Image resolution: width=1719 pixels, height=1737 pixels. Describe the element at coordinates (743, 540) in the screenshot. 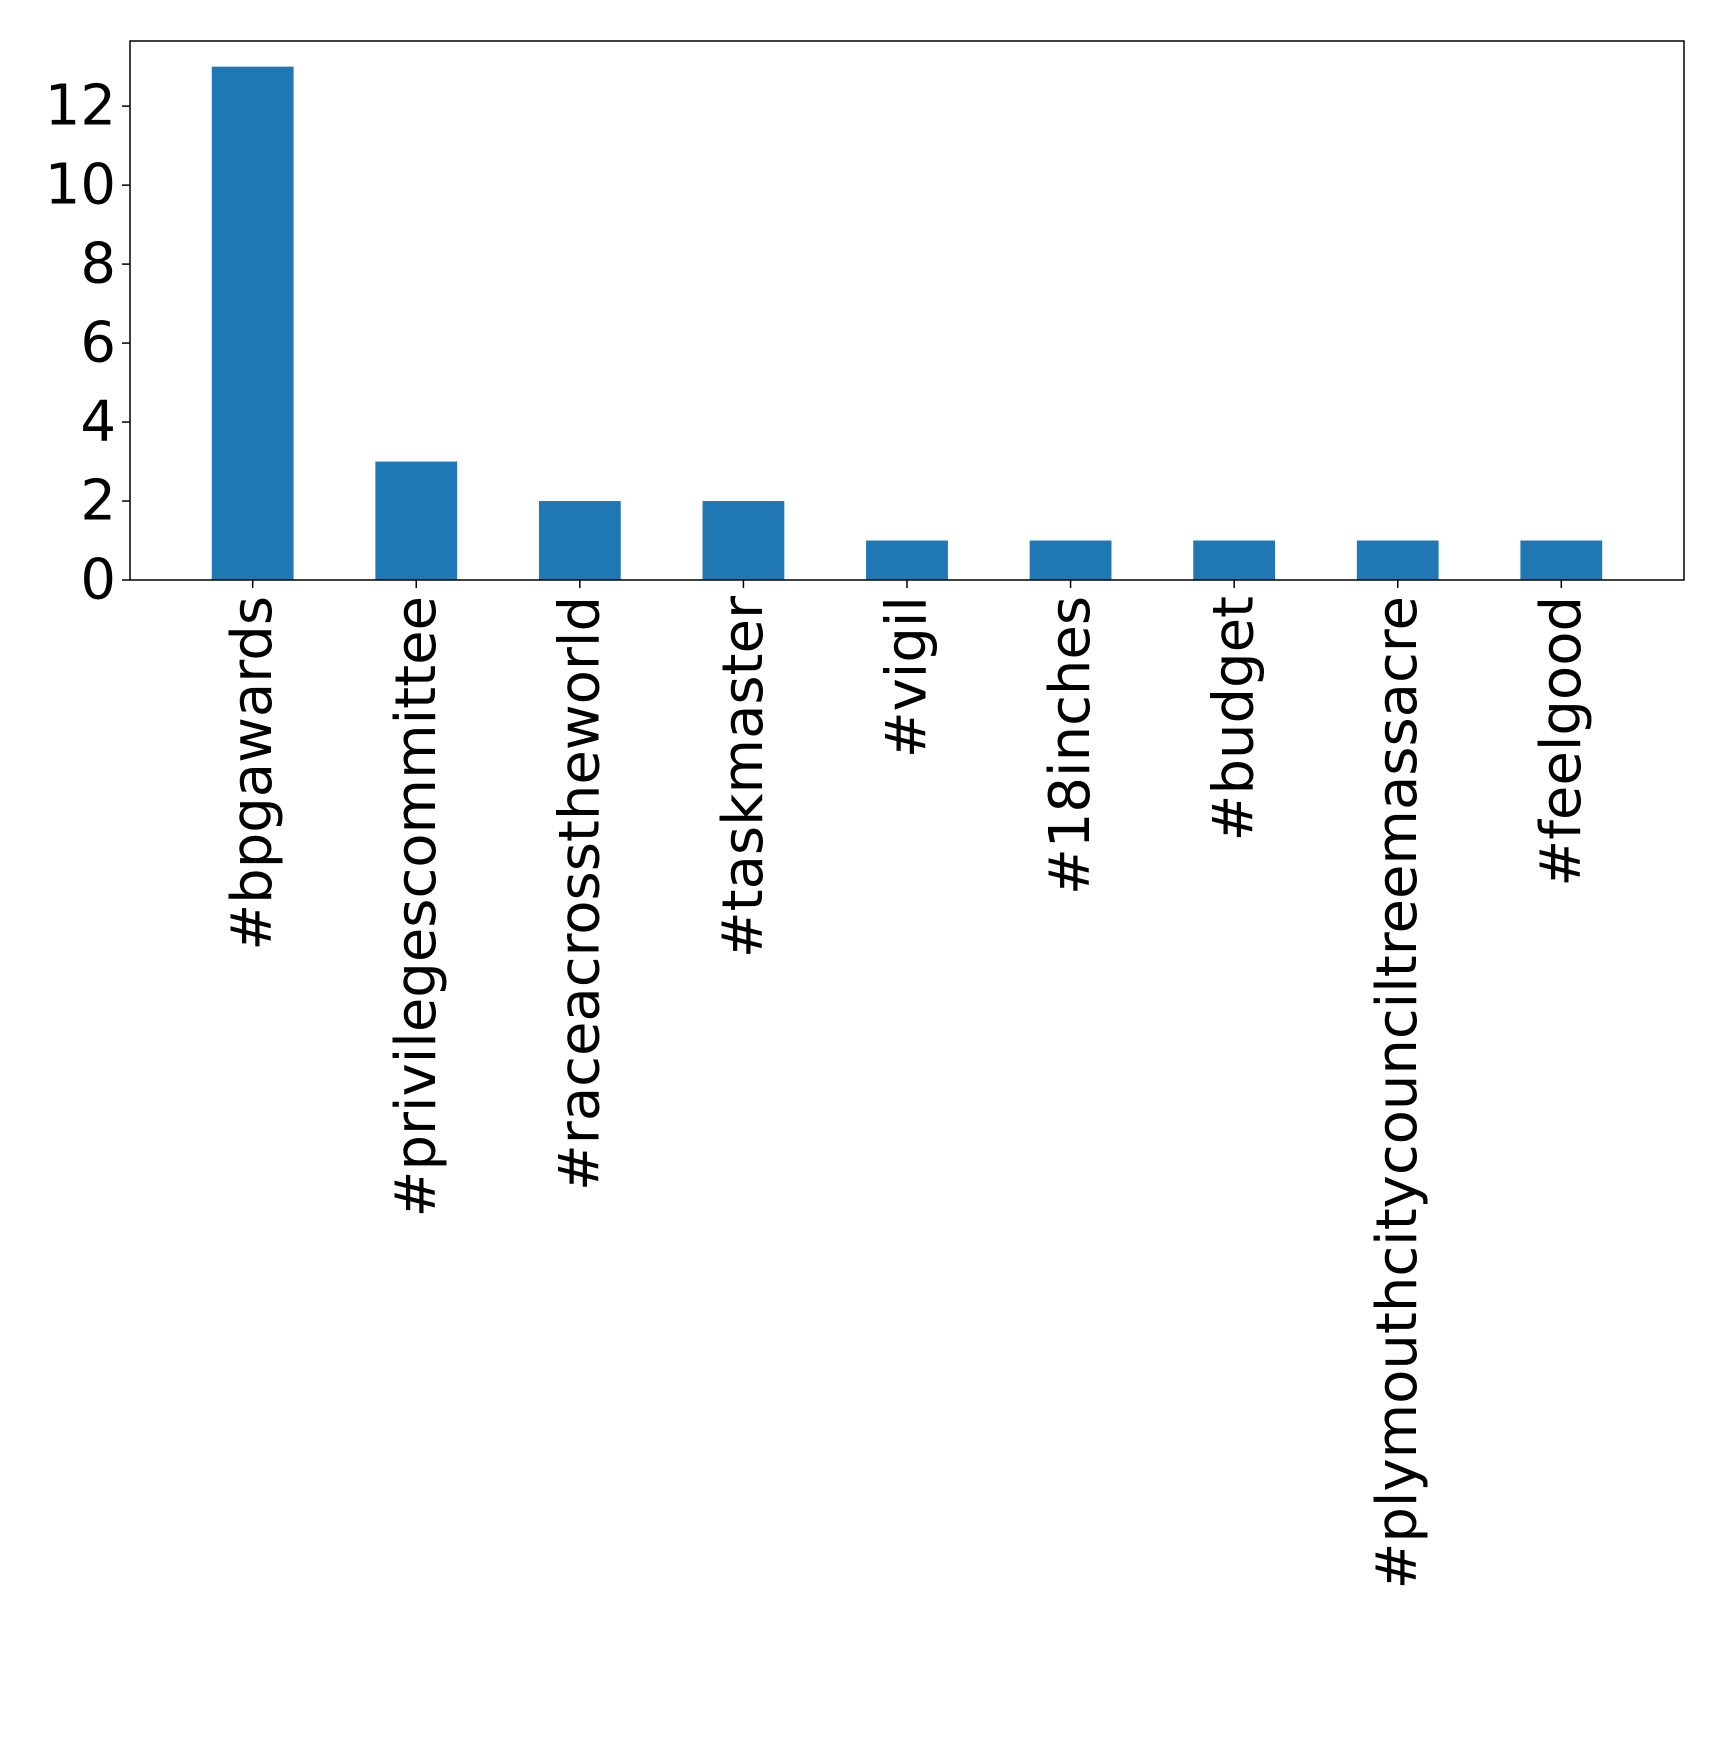

I see `bar-taskmaster` at that location.